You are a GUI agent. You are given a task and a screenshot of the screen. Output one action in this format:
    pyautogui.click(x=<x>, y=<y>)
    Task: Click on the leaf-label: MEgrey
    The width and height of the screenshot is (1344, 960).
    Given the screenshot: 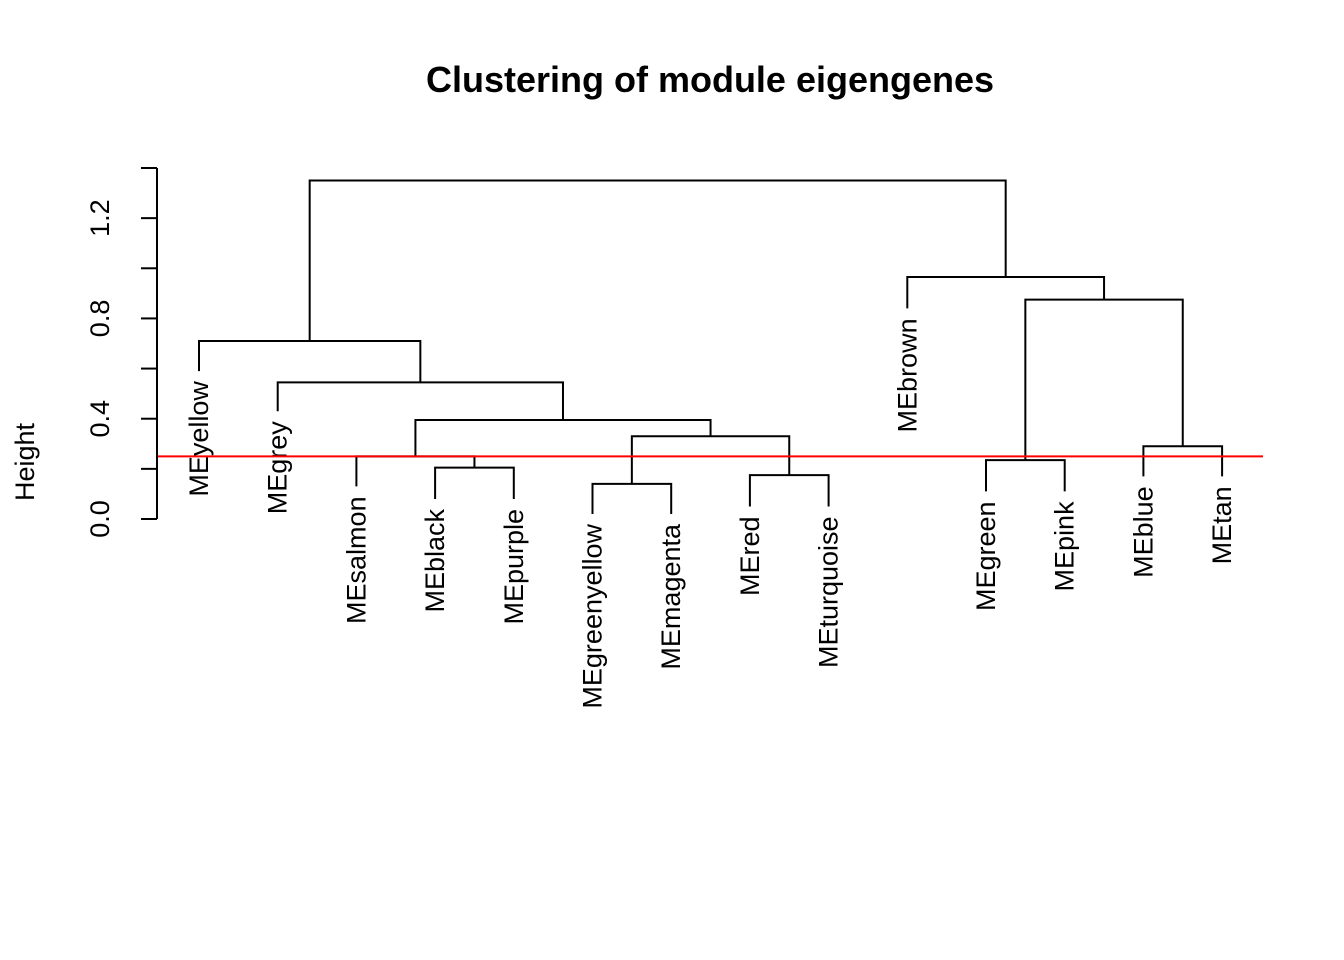 What is the action you would take?
    pyautogui.click(x=278, y=468)
    